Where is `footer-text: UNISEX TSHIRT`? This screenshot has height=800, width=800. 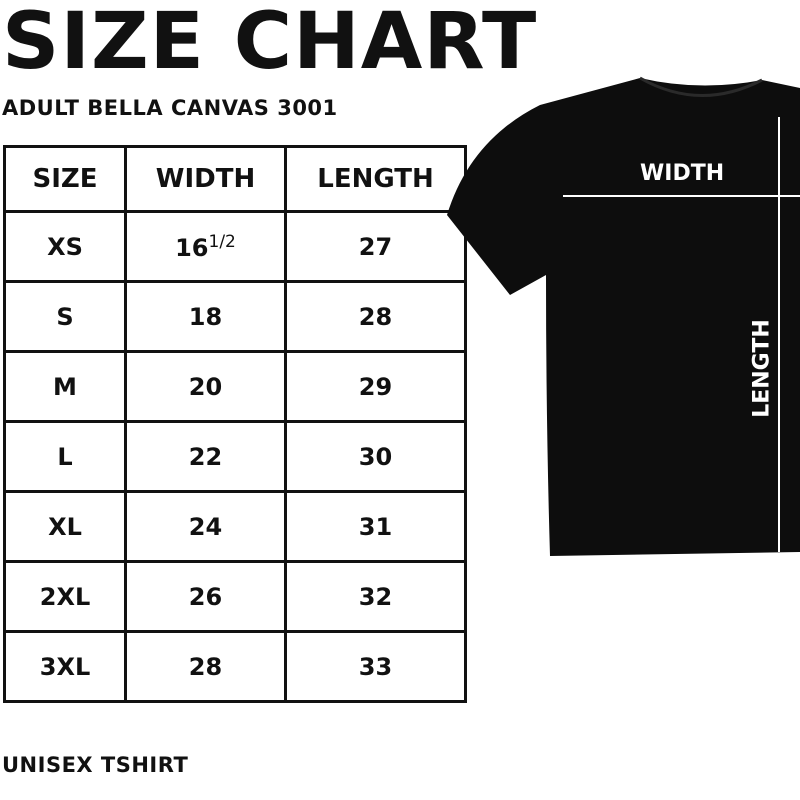
footer-text: UNISEX TSHIRT is located at coordinates (95, 765).